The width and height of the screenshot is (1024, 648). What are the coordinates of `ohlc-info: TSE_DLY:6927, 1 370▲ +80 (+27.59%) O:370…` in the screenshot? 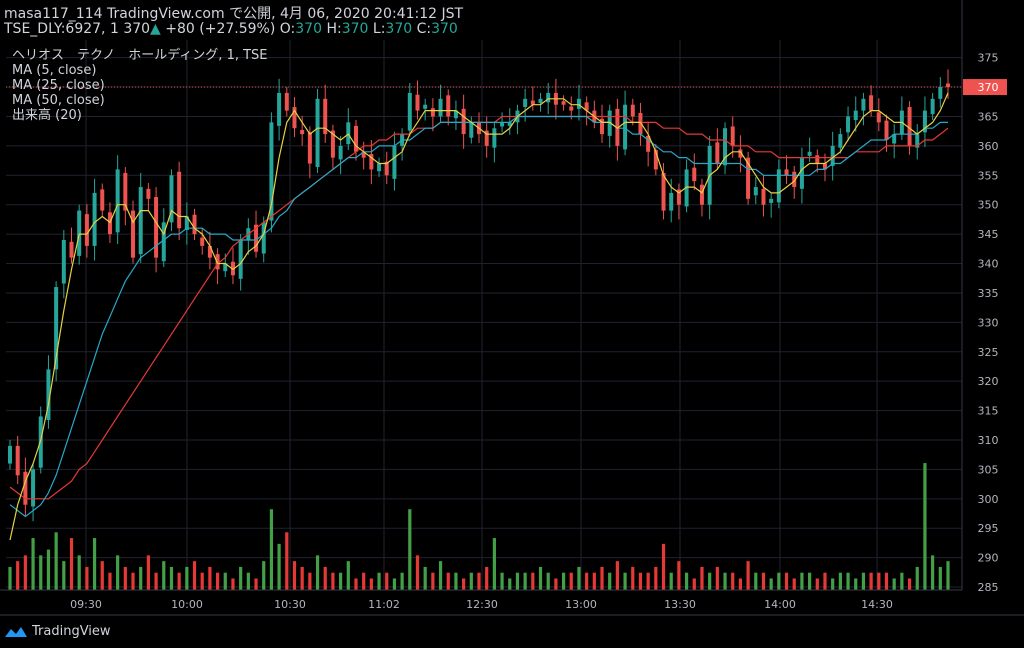 It's located at (231, 29).